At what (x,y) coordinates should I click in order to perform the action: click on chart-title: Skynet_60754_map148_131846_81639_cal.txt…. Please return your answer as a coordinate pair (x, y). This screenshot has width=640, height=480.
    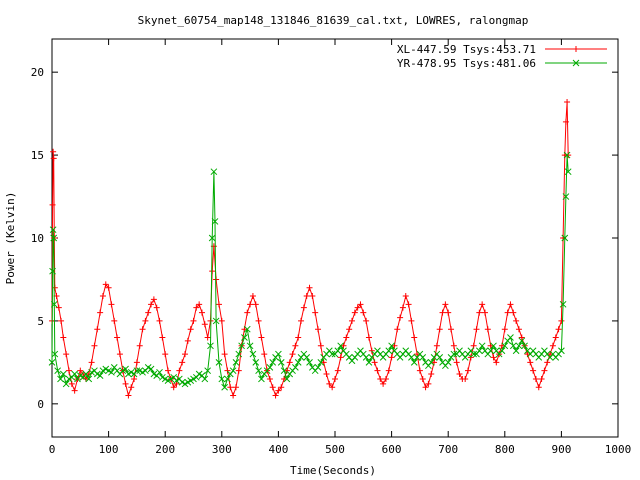
    Looking at the image, I should click on (333, 20).